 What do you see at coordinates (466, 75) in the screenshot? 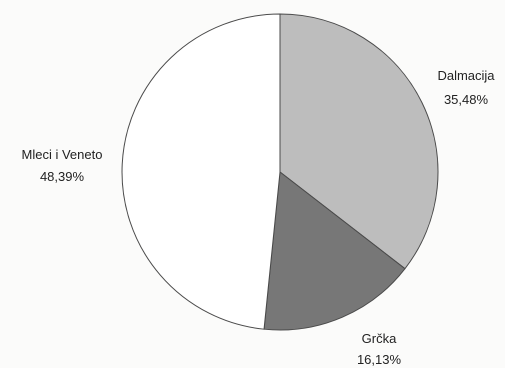
I see `slice-label-dalmacija: Dalmacija` at bounding box center [466, 75].